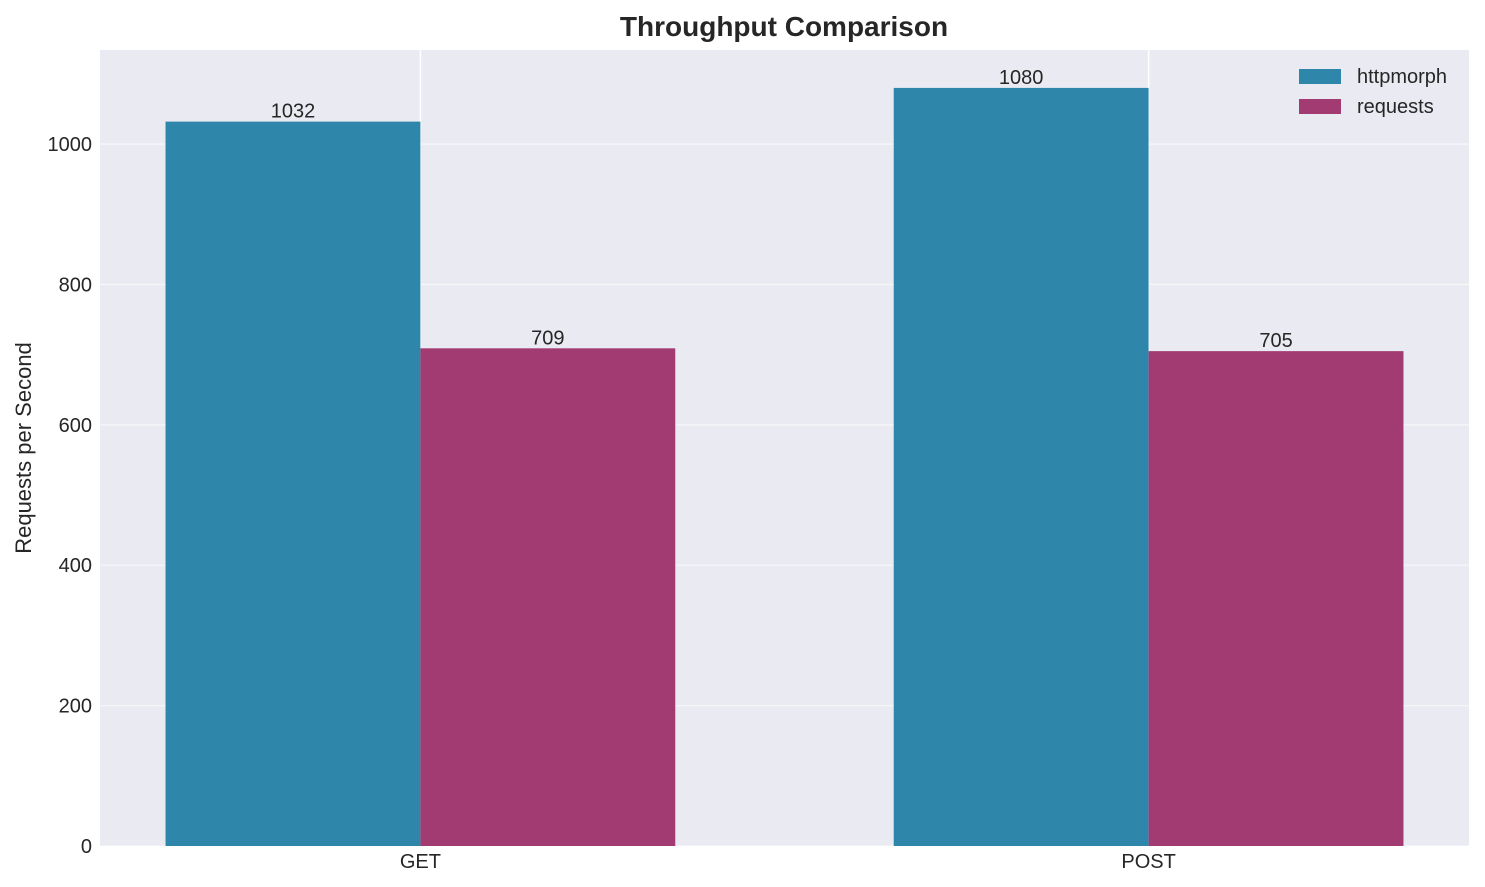 This screenshot has width=1485, height=887. Describe the element at coordinates (1320, 106) in the screenshot. I see `legend-swatch-requests` at that location.